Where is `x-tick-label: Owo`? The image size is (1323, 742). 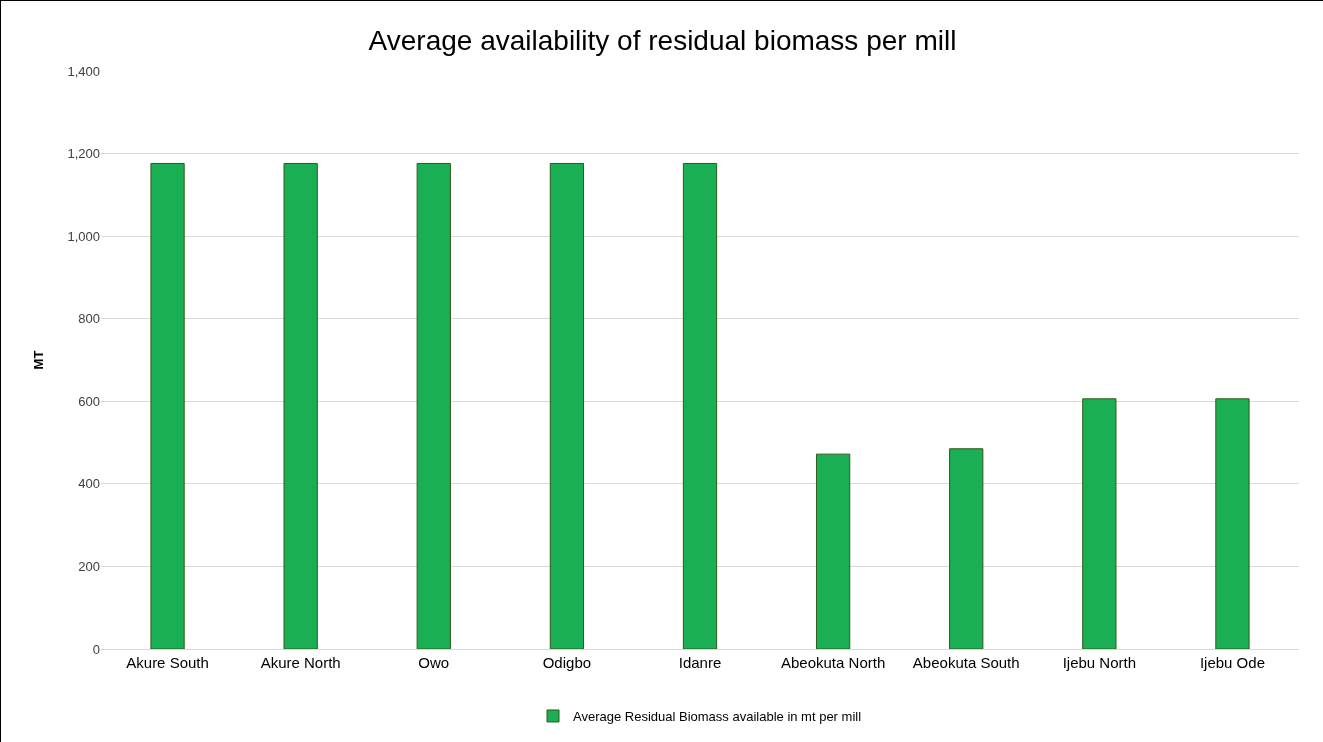
x-tick-label: Owo is located at coordinates (434, 662).